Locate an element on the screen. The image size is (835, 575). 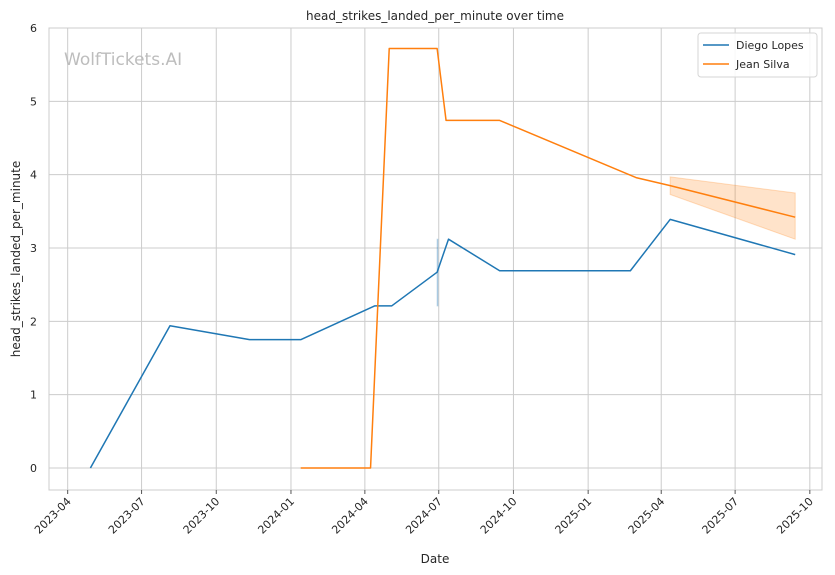
x-tick-label: 2025-07 is located at coordinates (721, 516).